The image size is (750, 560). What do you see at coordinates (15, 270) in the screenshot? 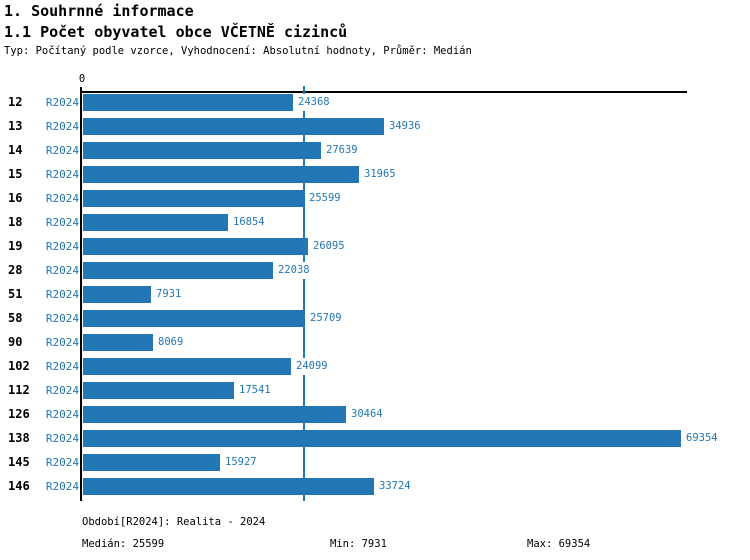
I see `row-category-label: 28` at bounding box center [15, 270].